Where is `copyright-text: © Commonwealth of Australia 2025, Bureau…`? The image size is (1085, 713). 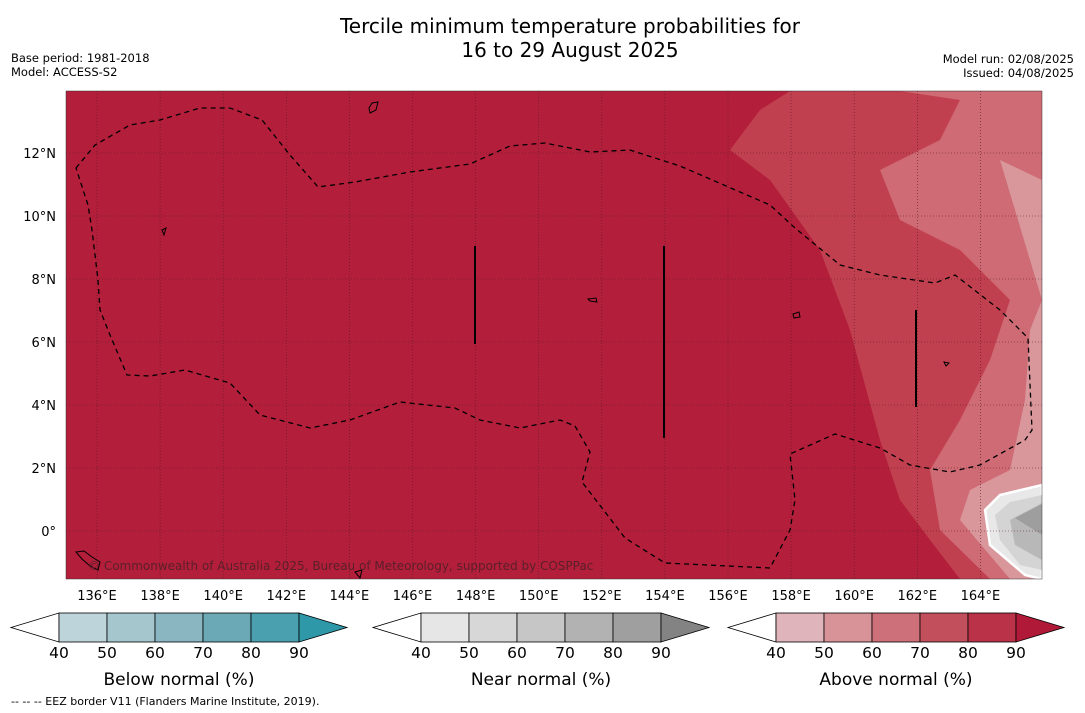
copyright-text: © Commonwealth of Australia 2025, Bureau… is located at coordinates (340, 566).